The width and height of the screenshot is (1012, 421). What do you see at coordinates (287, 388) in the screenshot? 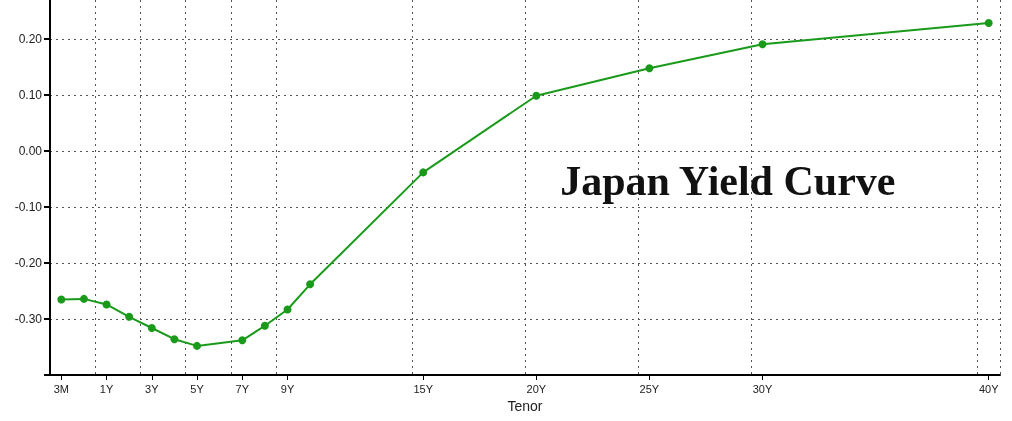
I see `x-tick-label: 9Y` at bounding box center [287, 388].